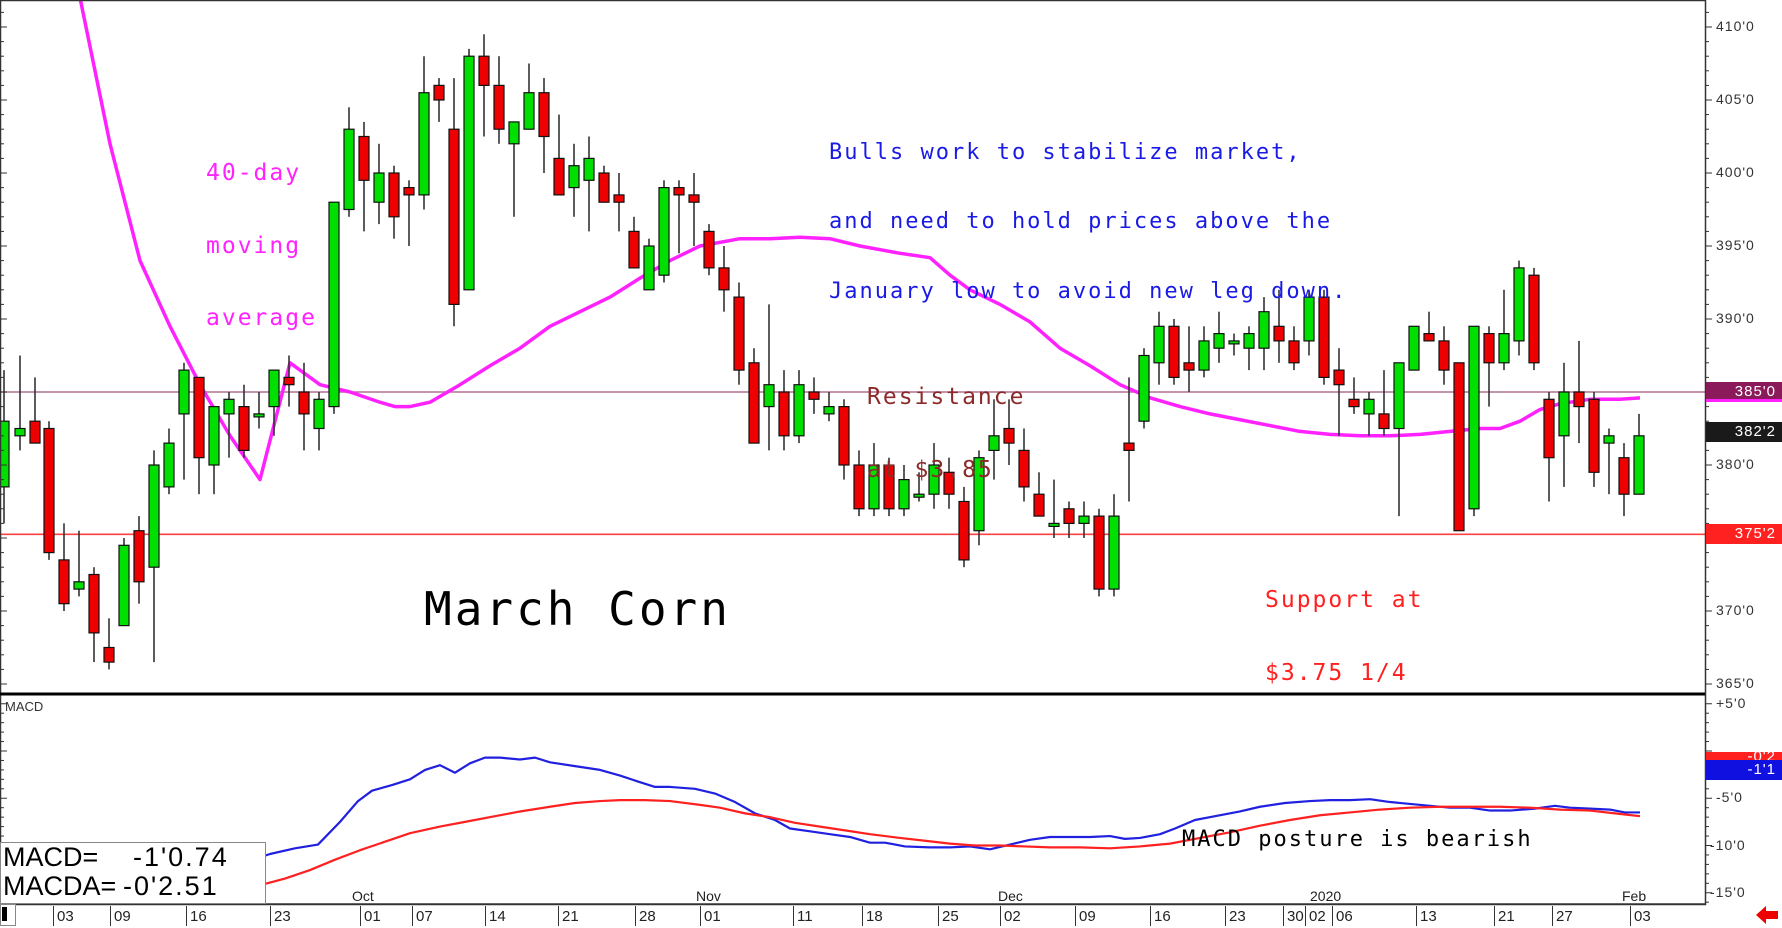  I want to click on date-tick-label: 21, so click(568, 916).